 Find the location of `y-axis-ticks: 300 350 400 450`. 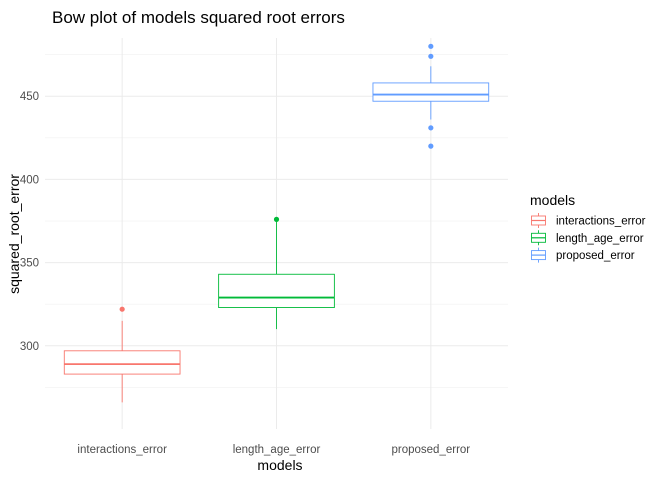

y-axis-ticks: 300 350 400 450 is located at coordinates (29, 222).